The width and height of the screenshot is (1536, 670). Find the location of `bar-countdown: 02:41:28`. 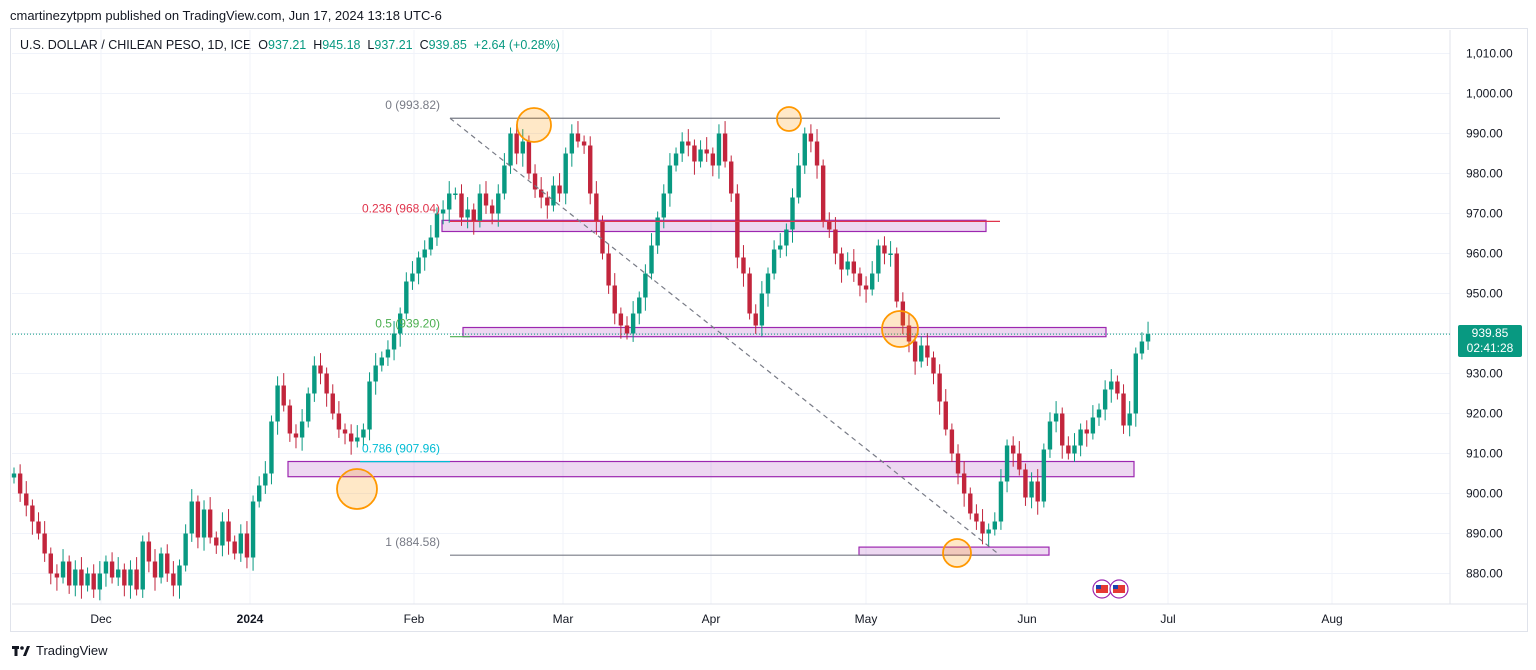

bar-countdown: 02:41:28 is located at coordinates (1490, 348).